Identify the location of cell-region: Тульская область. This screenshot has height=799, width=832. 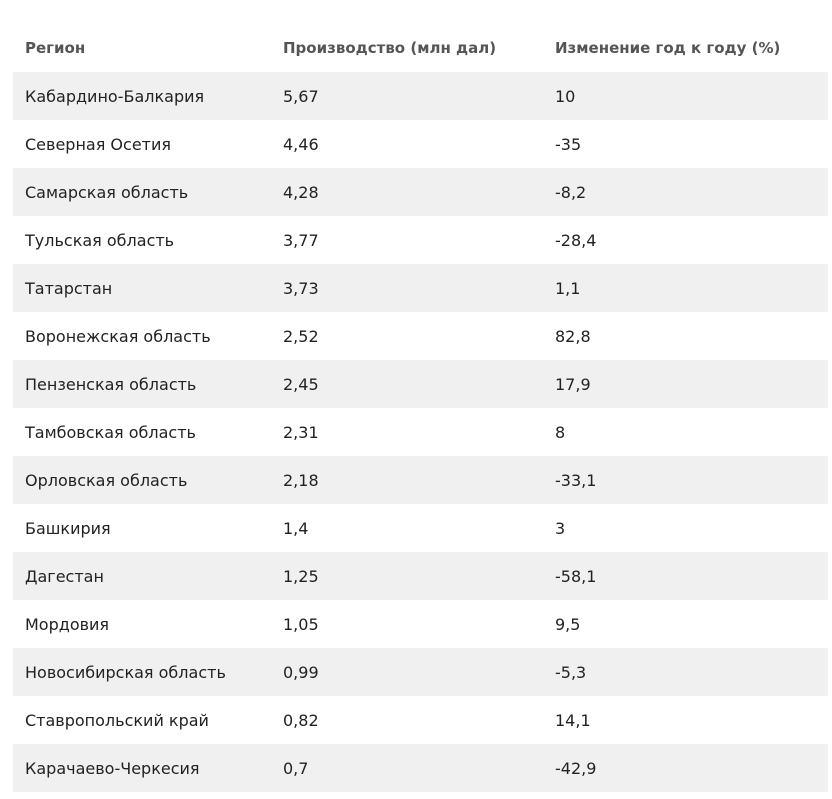
(100, 240).